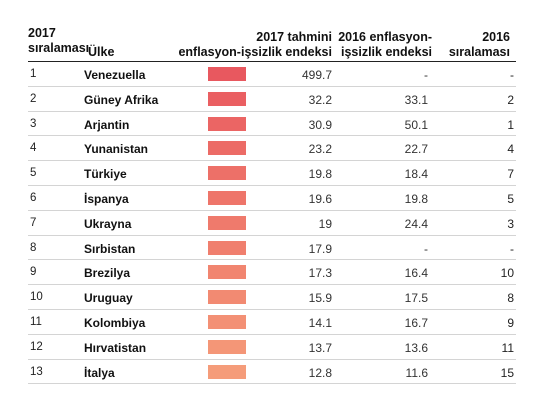  Describe the element at coordinates (105, 174) in the screenshot. I see `country-cell: Türkiye` at that location.